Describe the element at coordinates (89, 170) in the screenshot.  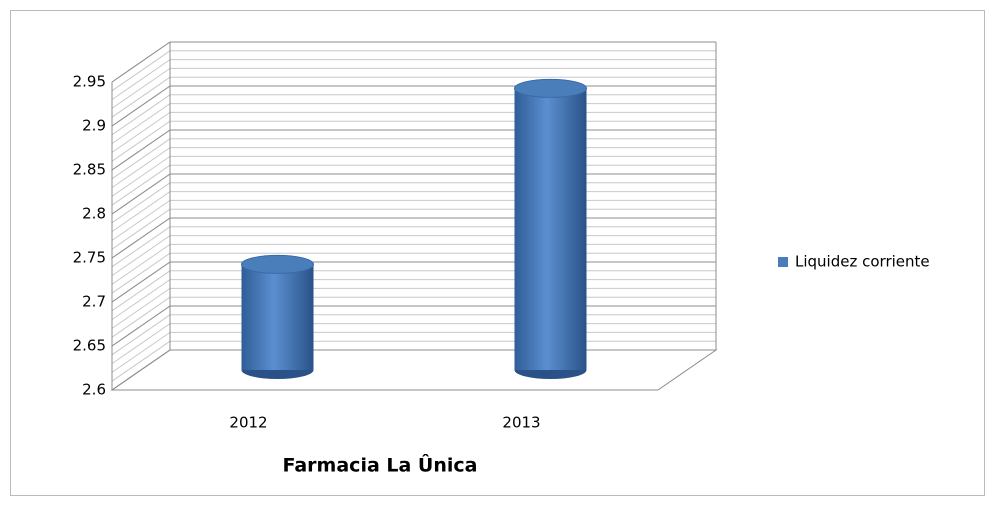
I see `y-tick-label: 2.85` at that location.